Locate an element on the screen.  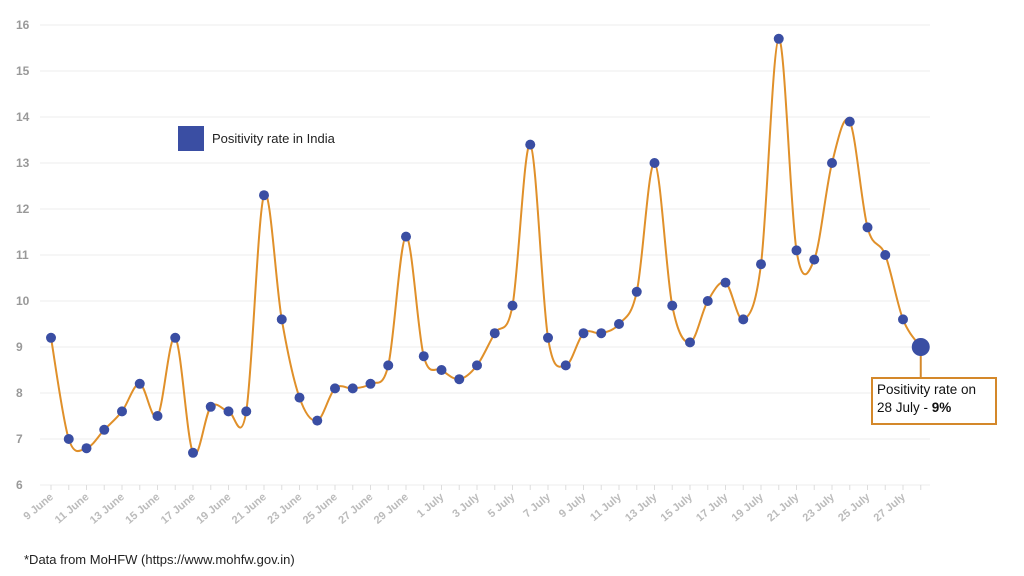
y-tick-label: 11 is located at coordinates (22, 255).